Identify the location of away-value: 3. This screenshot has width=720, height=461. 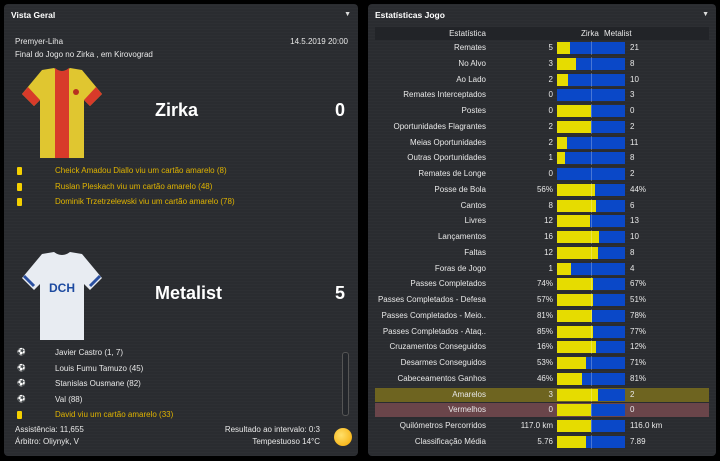
(632, 95).